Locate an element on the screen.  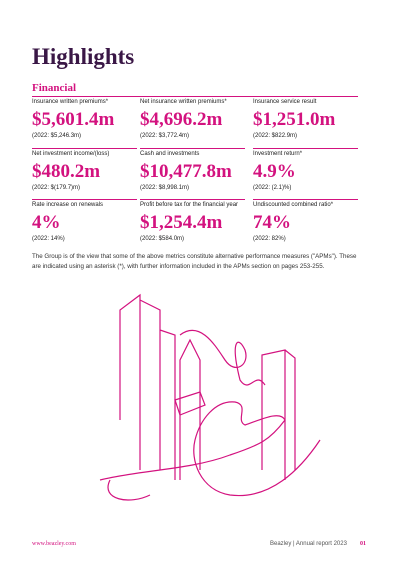
metric-prior: (2022: $584.0m) is located at coordinates (162, 239).